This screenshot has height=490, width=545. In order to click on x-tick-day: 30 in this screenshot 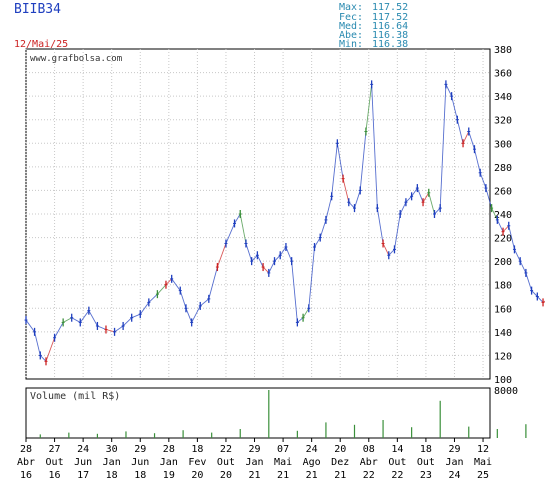, I will do `click(112, 449)`.